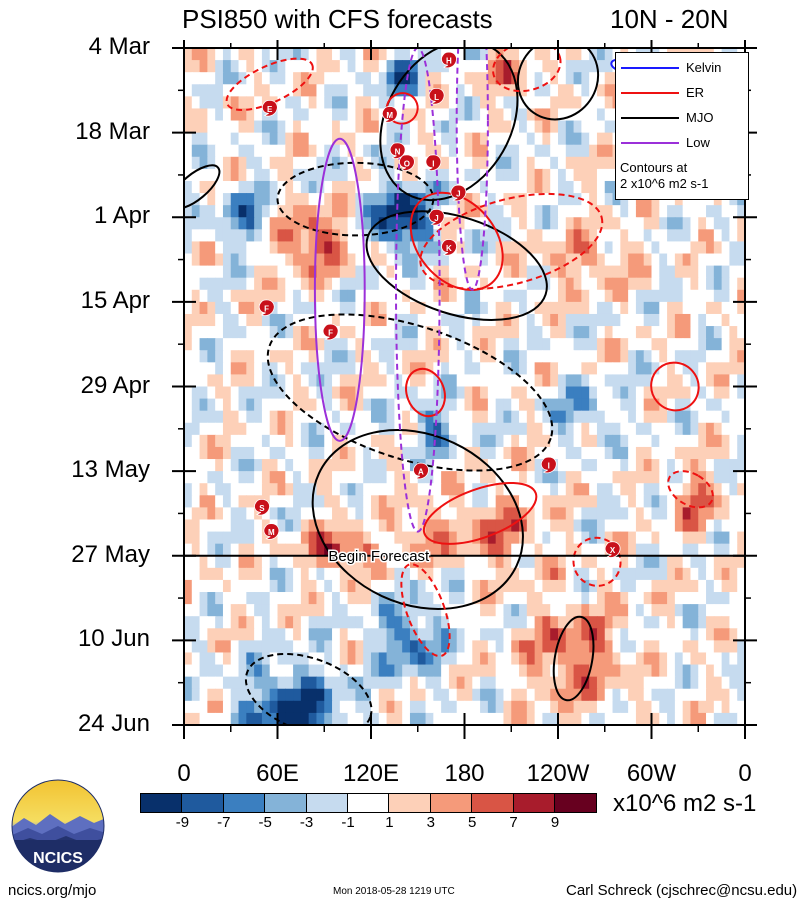 Image resolution: width=809 pixels, height=907 pixels. I want to click on footer-link: ncics.org/mjo, so click(52, 890).